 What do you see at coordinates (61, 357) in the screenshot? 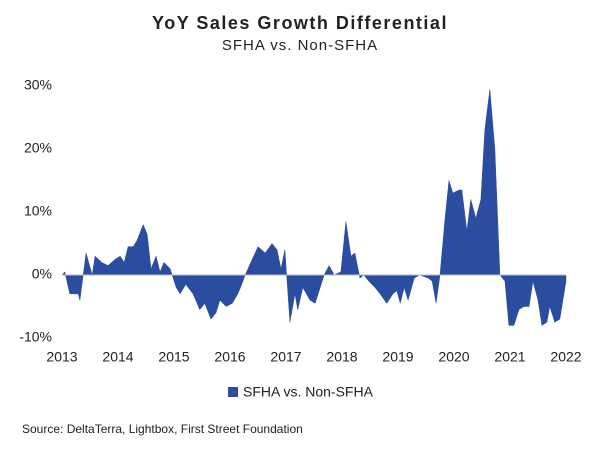
I see `x-tick-label: 2013` at bounding box center [61, 357].